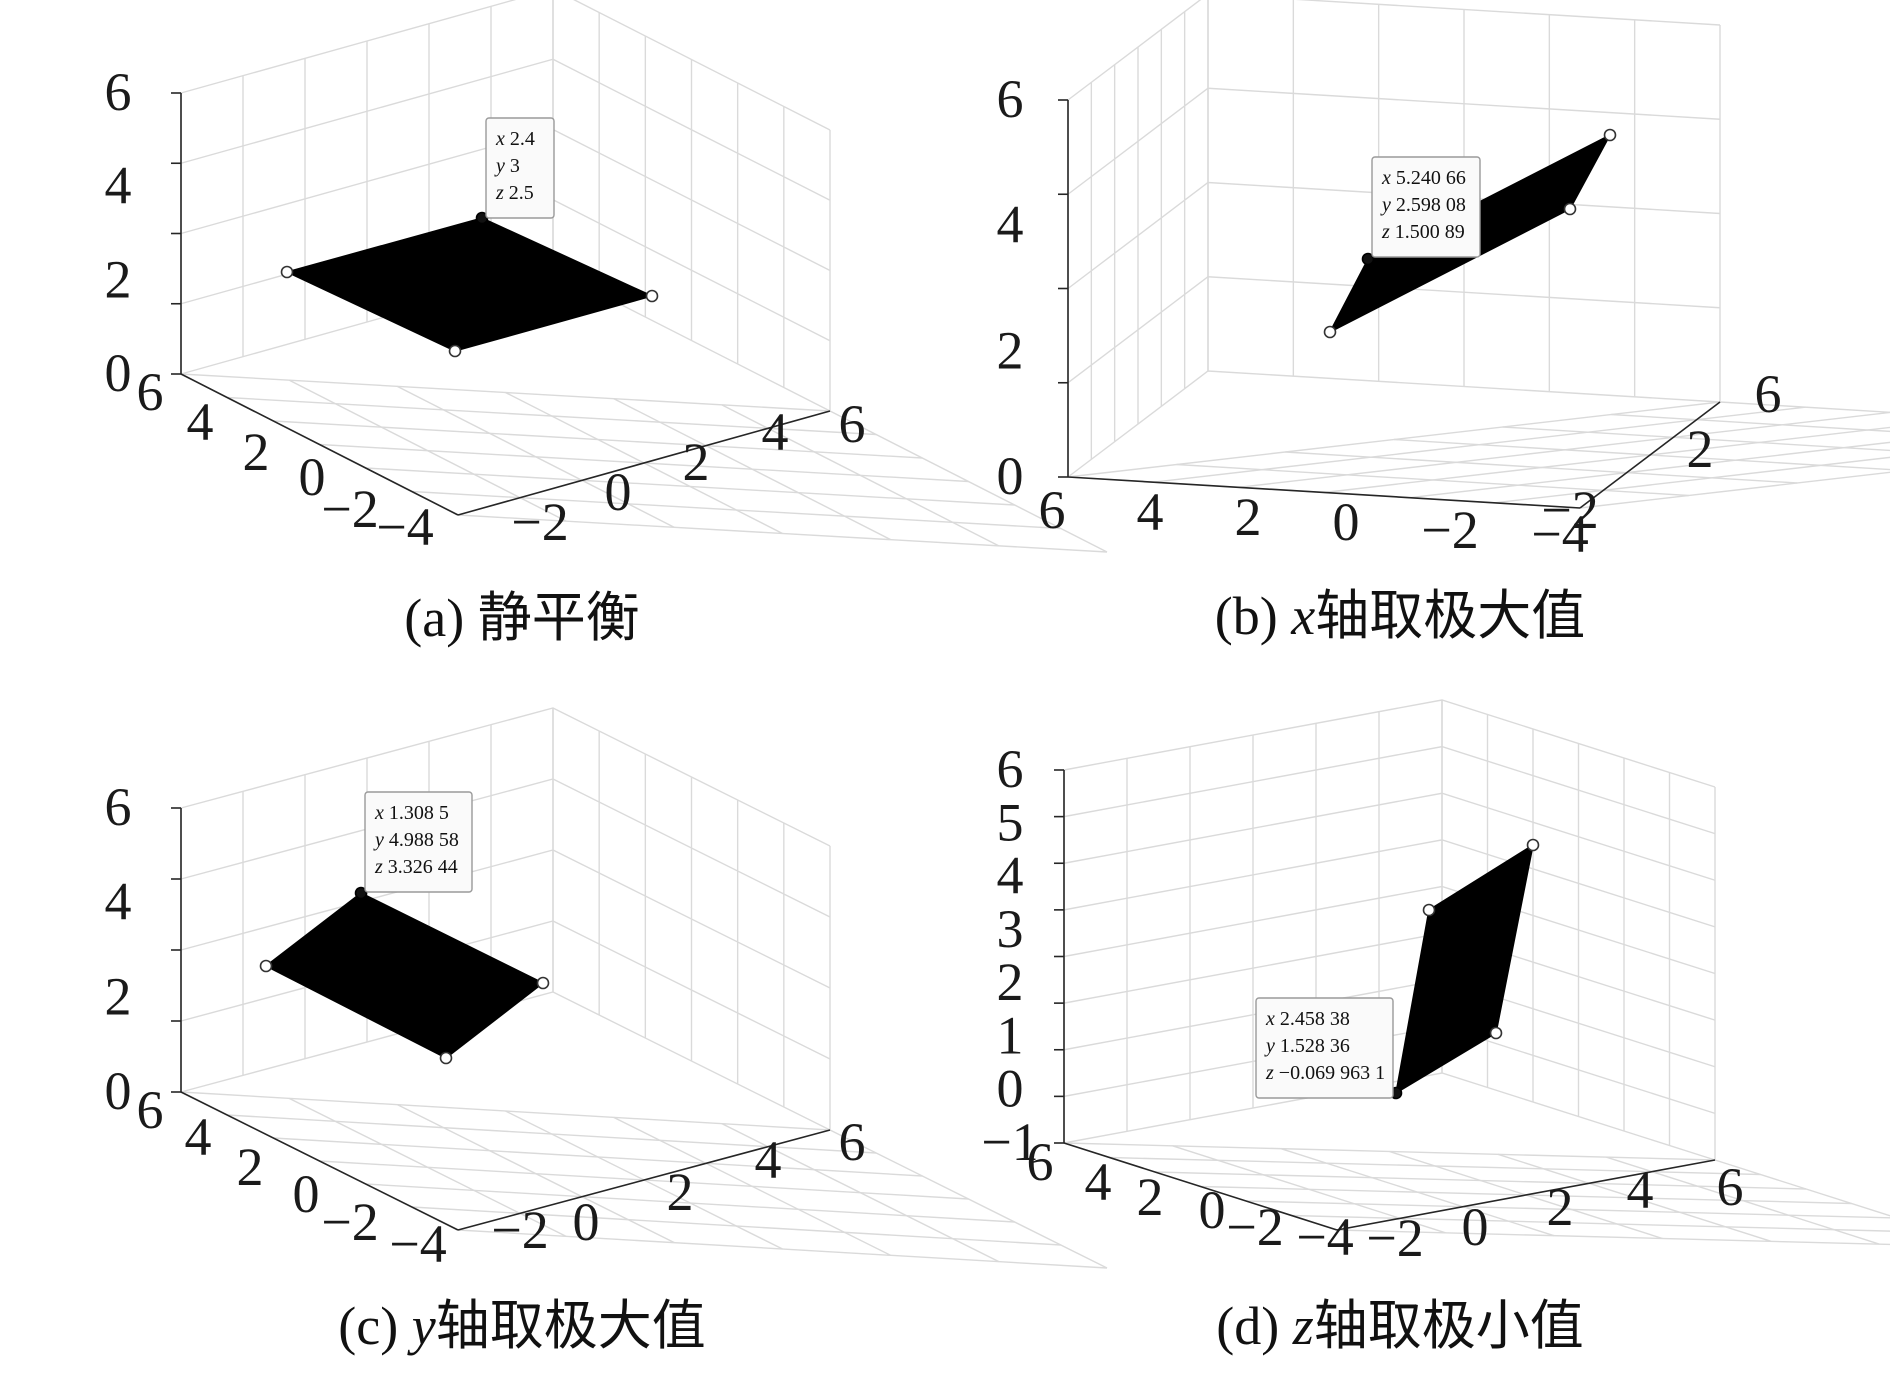 This screenshot has width=1890, height=1373. Describe the element at coordinates (423, 867) in the screenshot. I see `datatip-value: 3.326 44` at that location.